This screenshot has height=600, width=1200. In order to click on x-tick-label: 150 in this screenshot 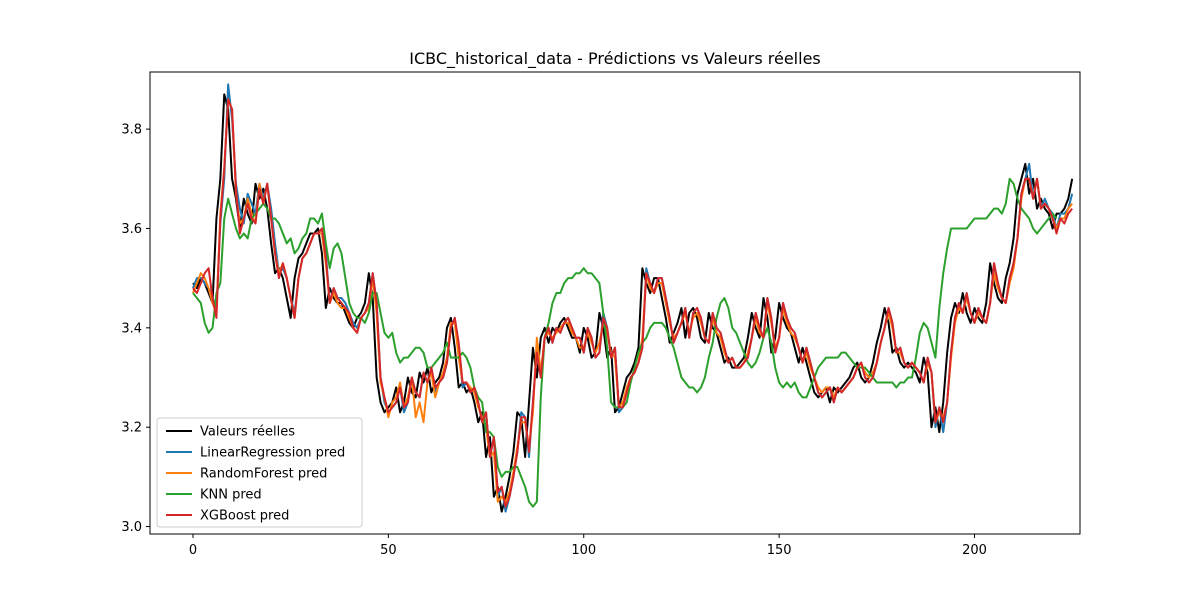, I will do `click(779, 550)`.